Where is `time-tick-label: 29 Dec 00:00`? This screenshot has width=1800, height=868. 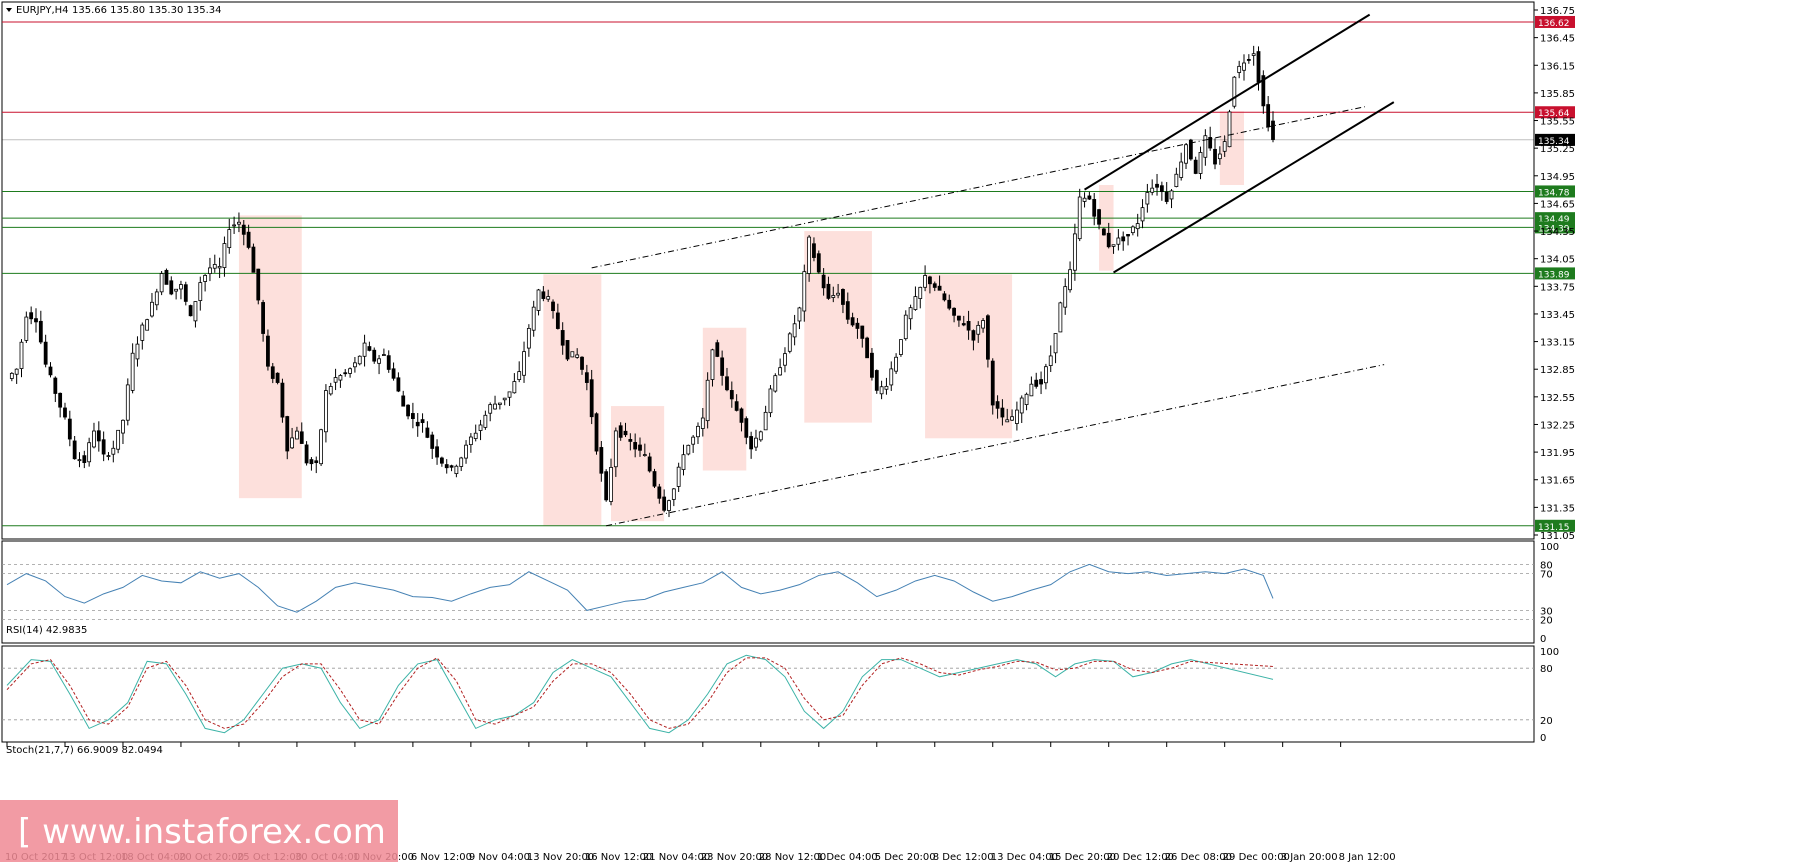
time-tick-label: 29 Dec 00:00 is located at coordinates (1256, 857).